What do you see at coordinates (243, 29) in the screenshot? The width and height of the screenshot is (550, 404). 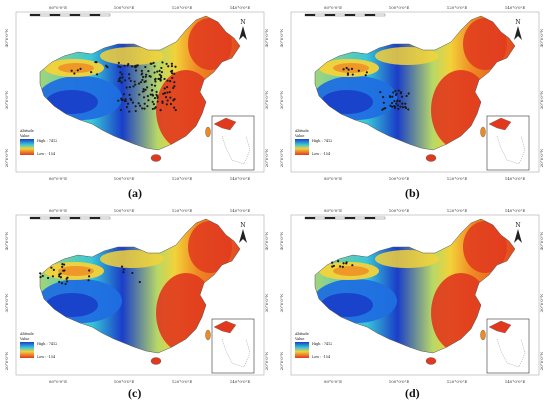 I see `north-arrow: N` at bounding box center [243, 29].